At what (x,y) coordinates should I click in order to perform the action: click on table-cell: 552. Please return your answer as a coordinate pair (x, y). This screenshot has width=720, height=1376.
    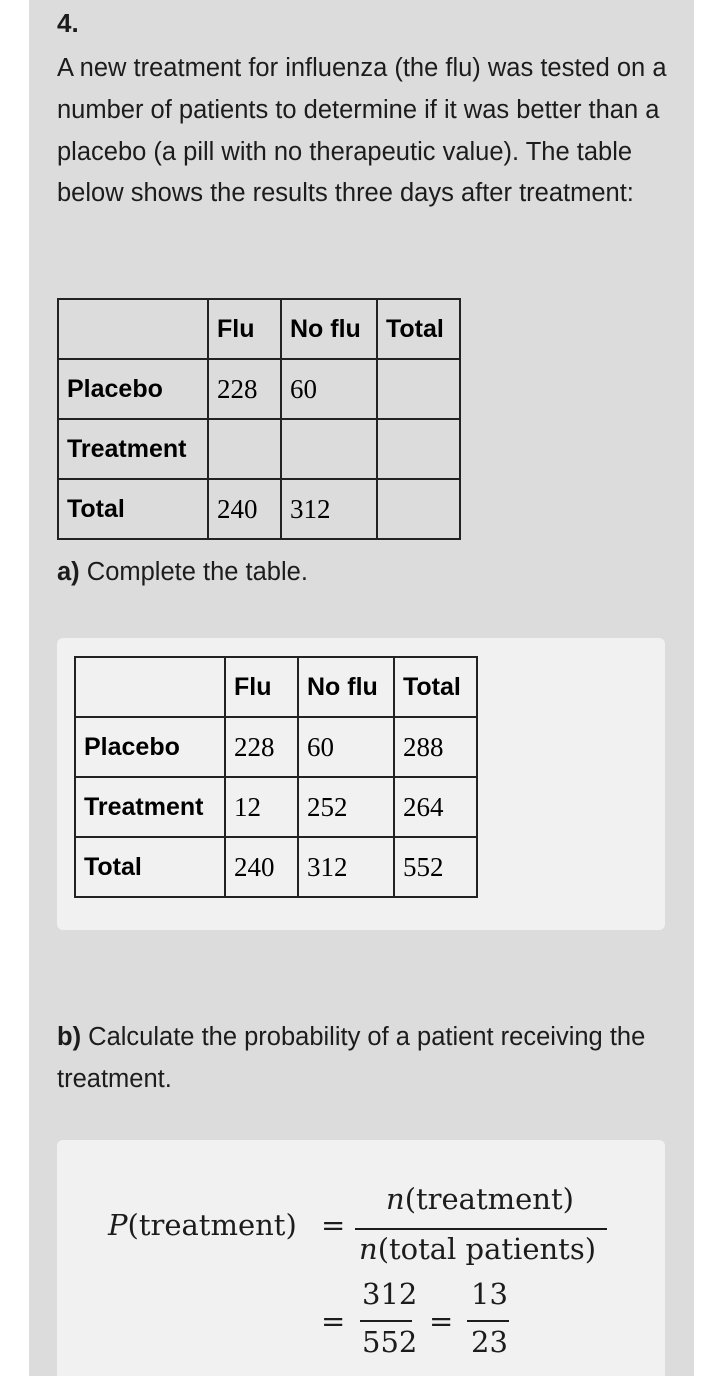
    Looking at the image, I should click on (435, 867).